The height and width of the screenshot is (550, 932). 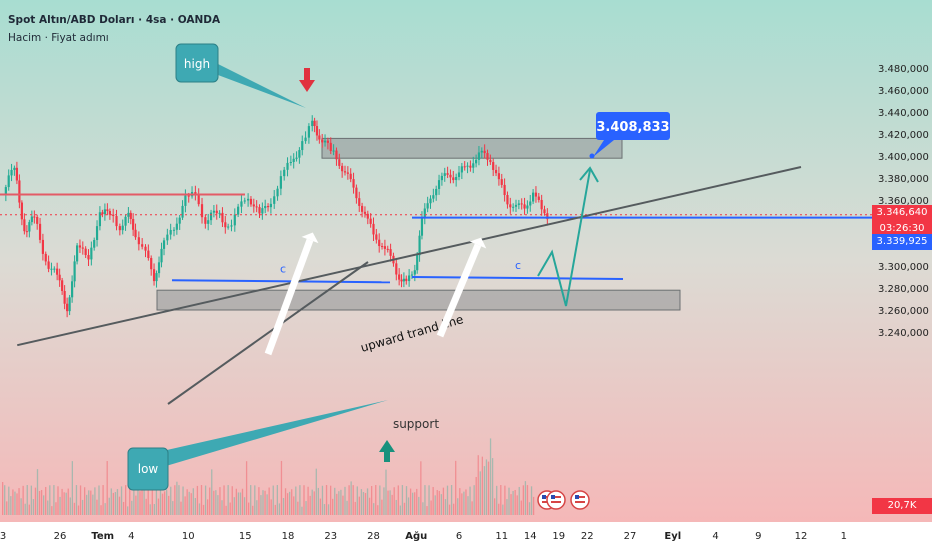 What do you see at coordinates (903, 91) in the screenshot?
I see `y-tick-label: 3.460,000` at bounding box center [903, 91].